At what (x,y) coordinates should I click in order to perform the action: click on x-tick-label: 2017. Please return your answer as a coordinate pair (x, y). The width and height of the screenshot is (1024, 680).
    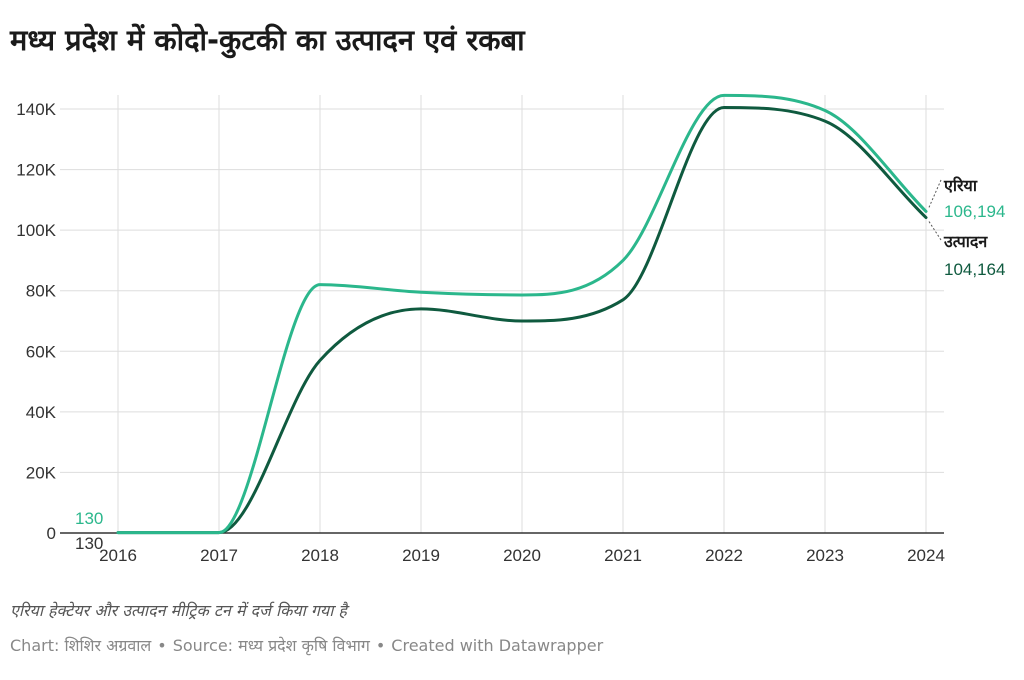
    Looking at the image, I should click on (219, 555).